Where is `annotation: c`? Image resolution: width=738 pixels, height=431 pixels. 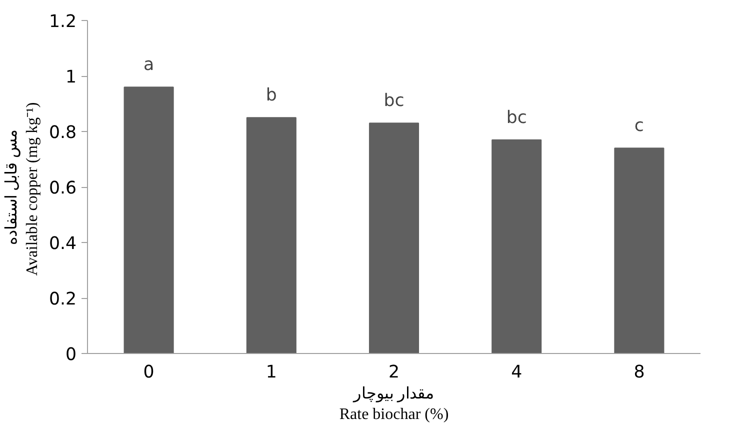
annotation: c is located at coordinates (639, 126).